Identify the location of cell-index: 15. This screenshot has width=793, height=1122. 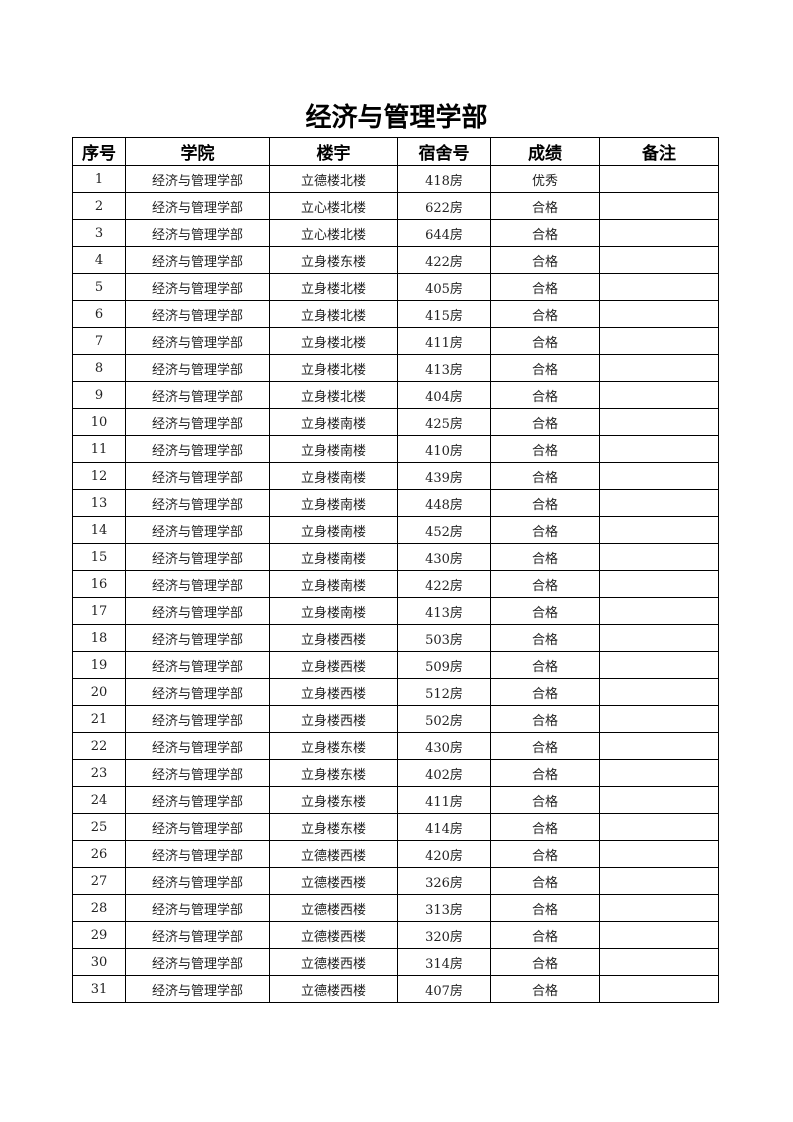
(99, 557).